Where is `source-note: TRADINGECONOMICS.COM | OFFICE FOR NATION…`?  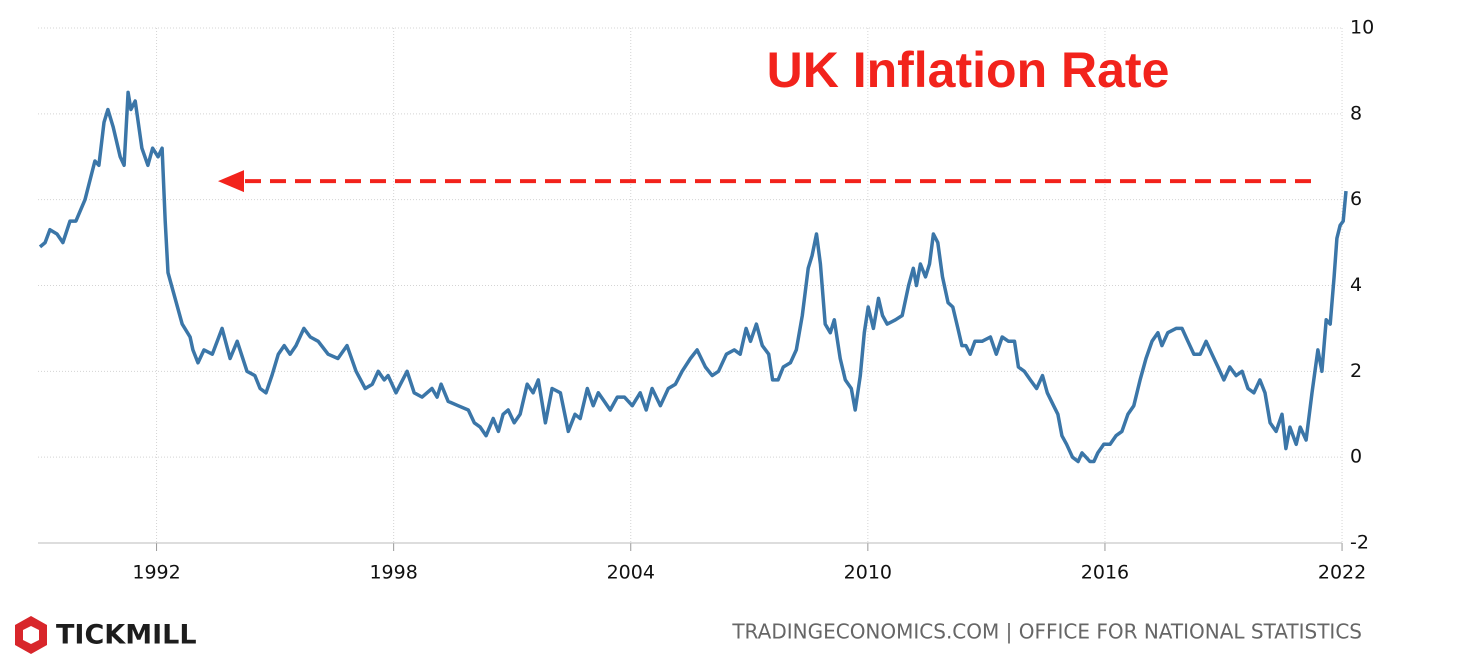 source-note: TRADINGECONOMICS.COM | OFFICE FOR NATION… is located at coordinates (1046, 632).